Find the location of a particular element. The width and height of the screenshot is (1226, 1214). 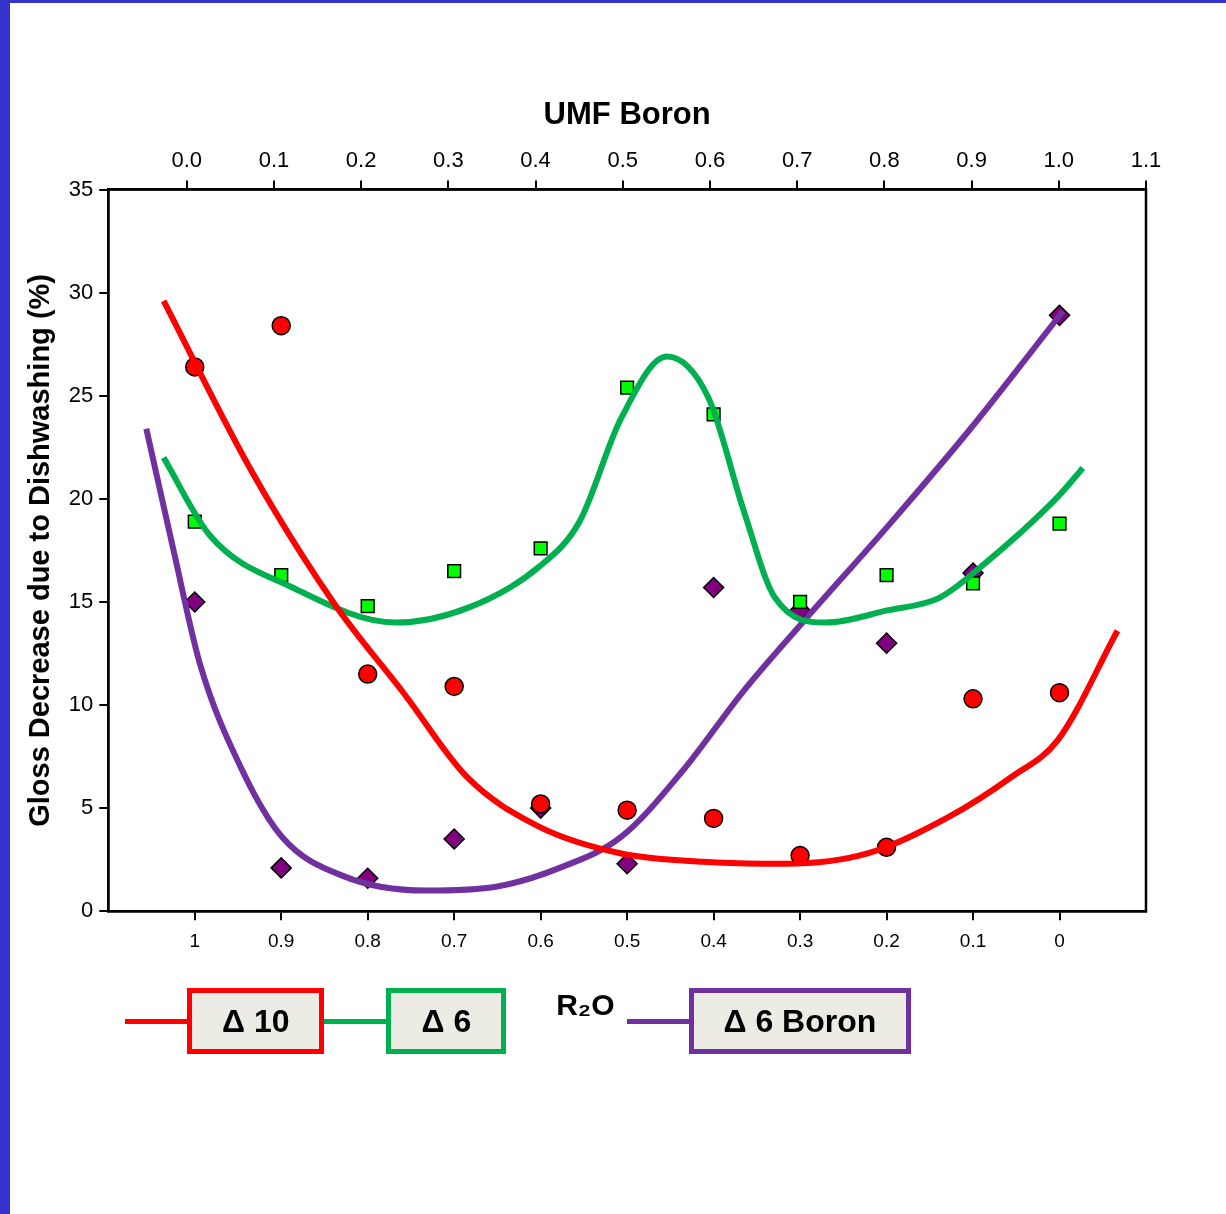

x-tick-label: 0.5 is located at coordinates (627, 940).